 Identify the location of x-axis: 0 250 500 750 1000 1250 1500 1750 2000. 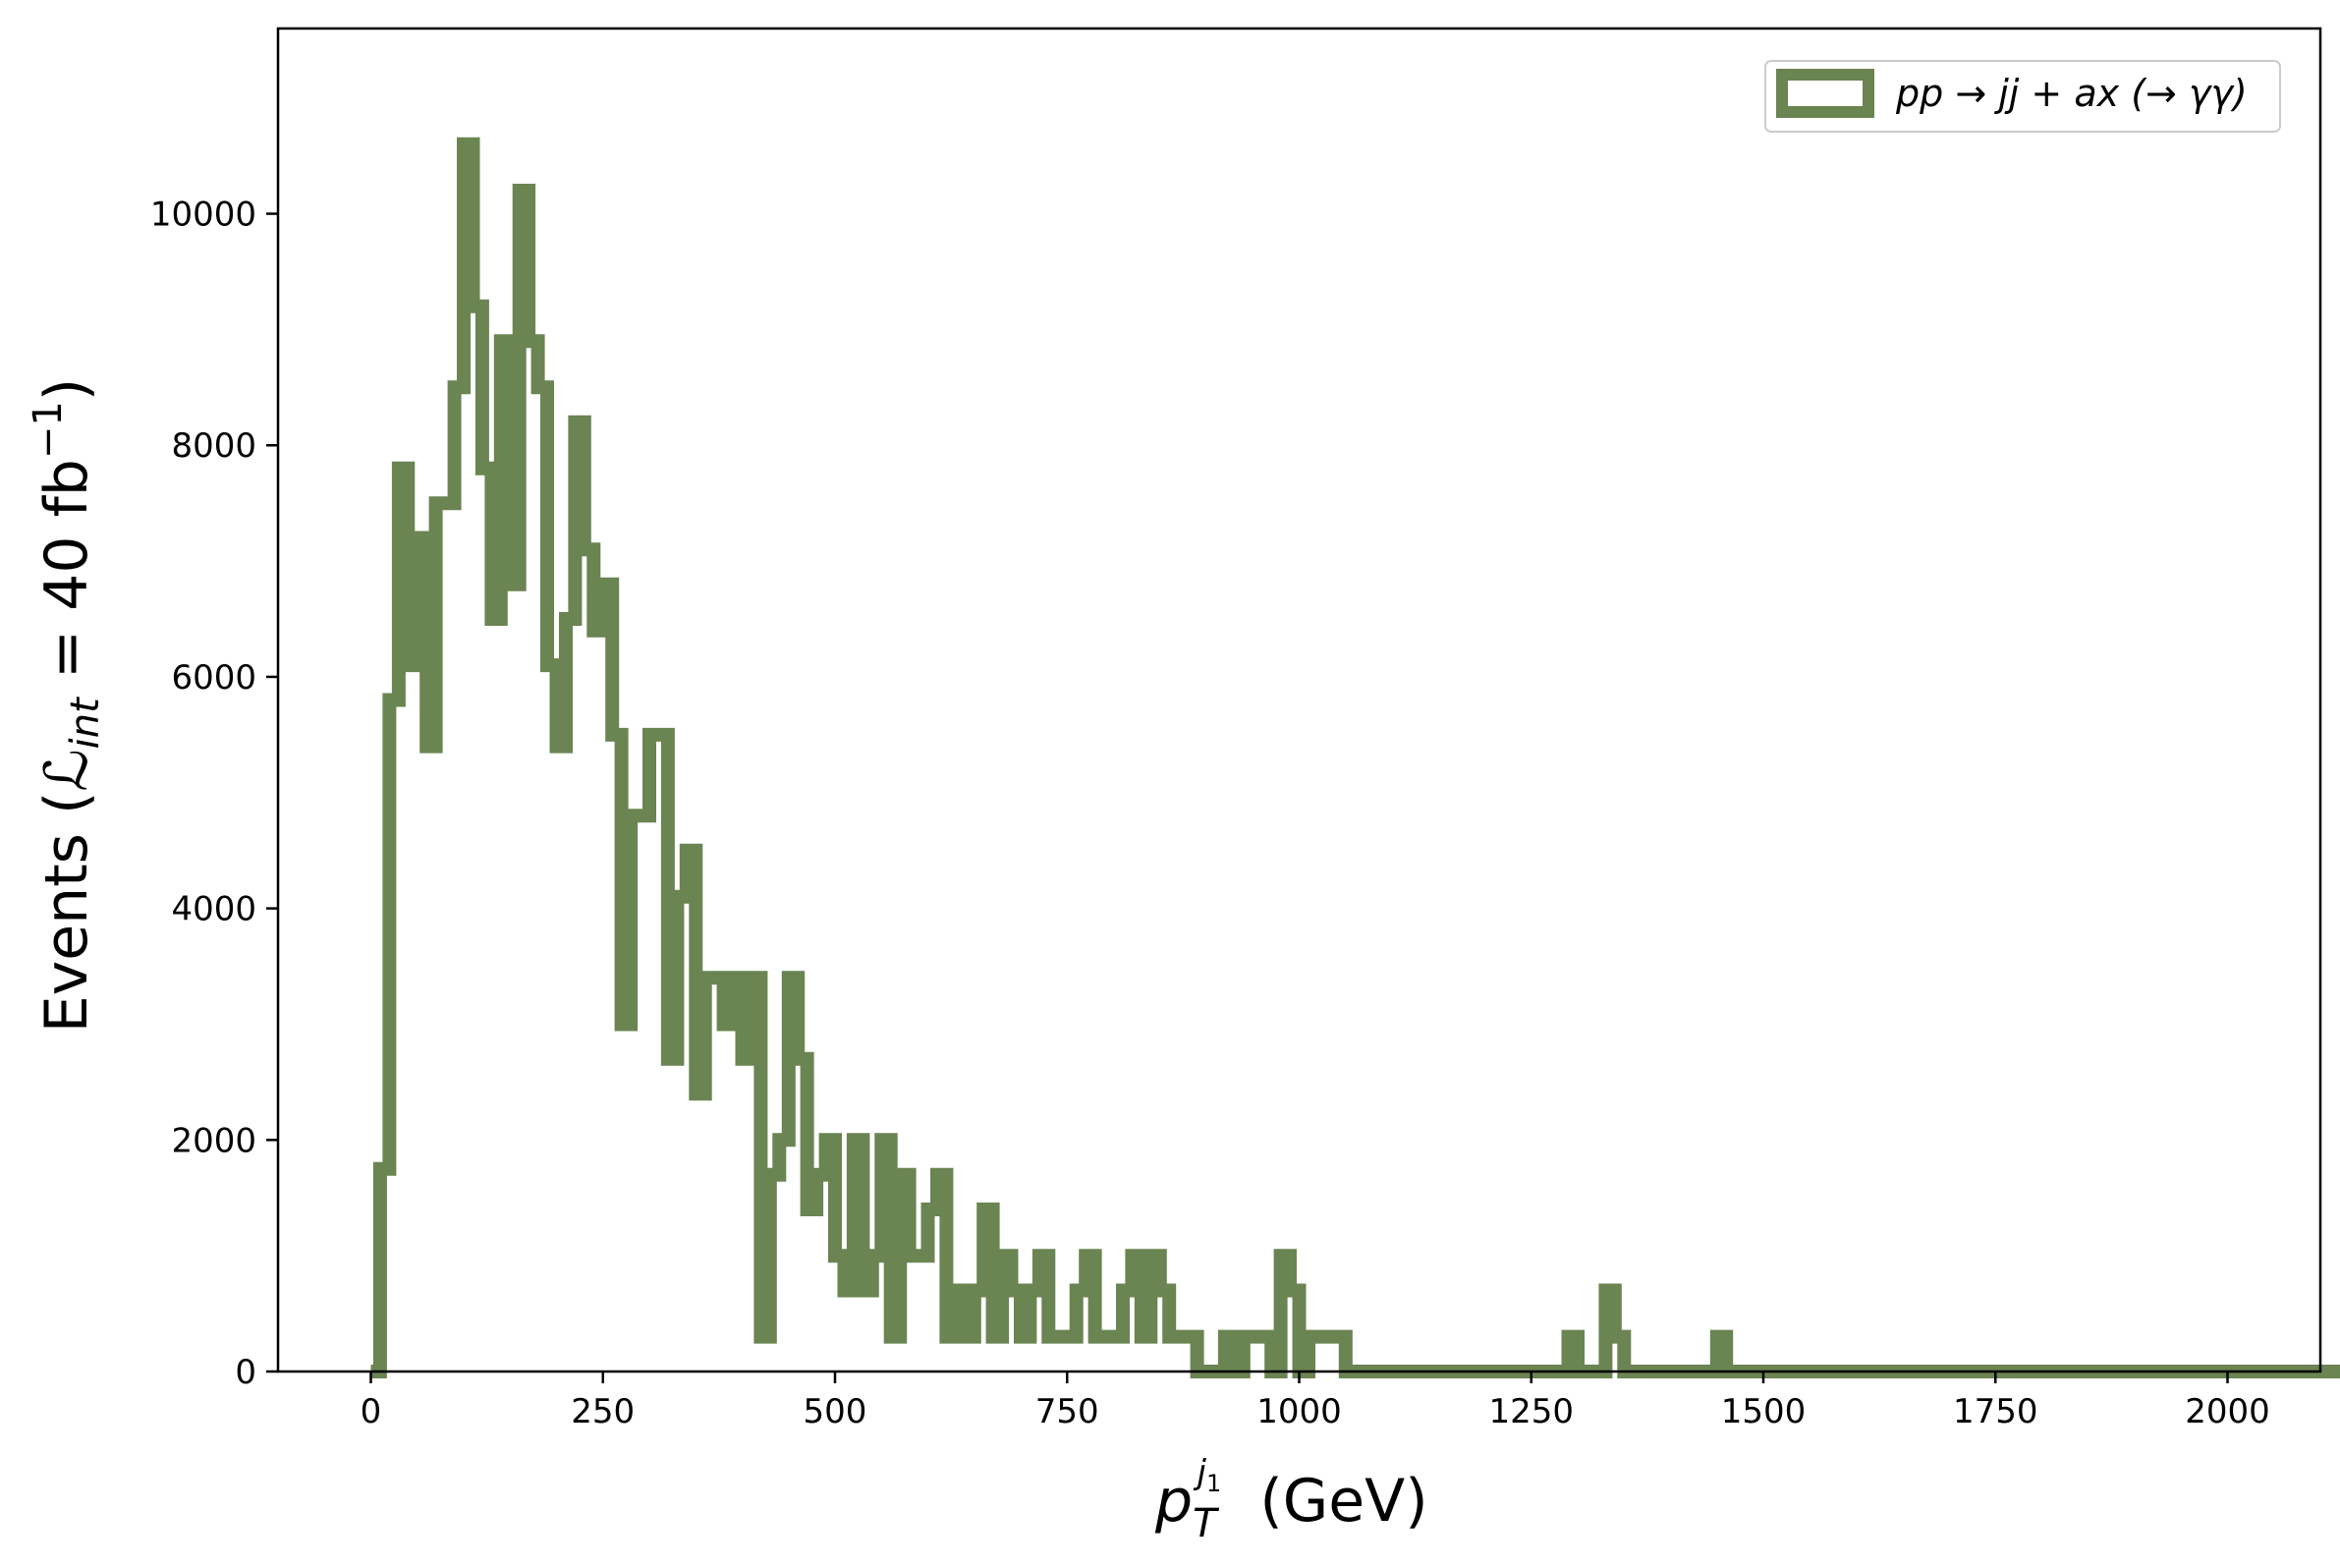
(1315, 1401).